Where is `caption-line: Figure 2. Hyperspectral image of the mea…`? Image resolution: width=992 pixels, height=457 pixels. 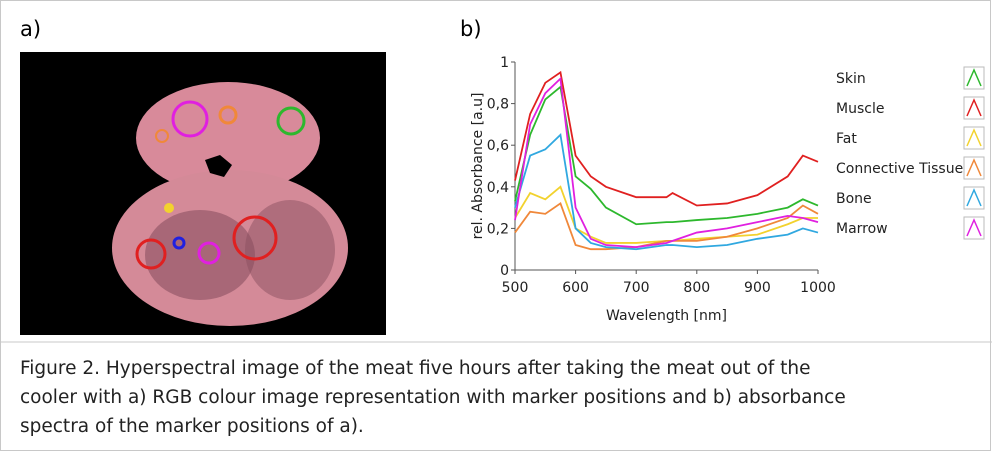 caption-line: Figure 2. Hyperspectral image of the mea… is located at coordinates (415, 368).